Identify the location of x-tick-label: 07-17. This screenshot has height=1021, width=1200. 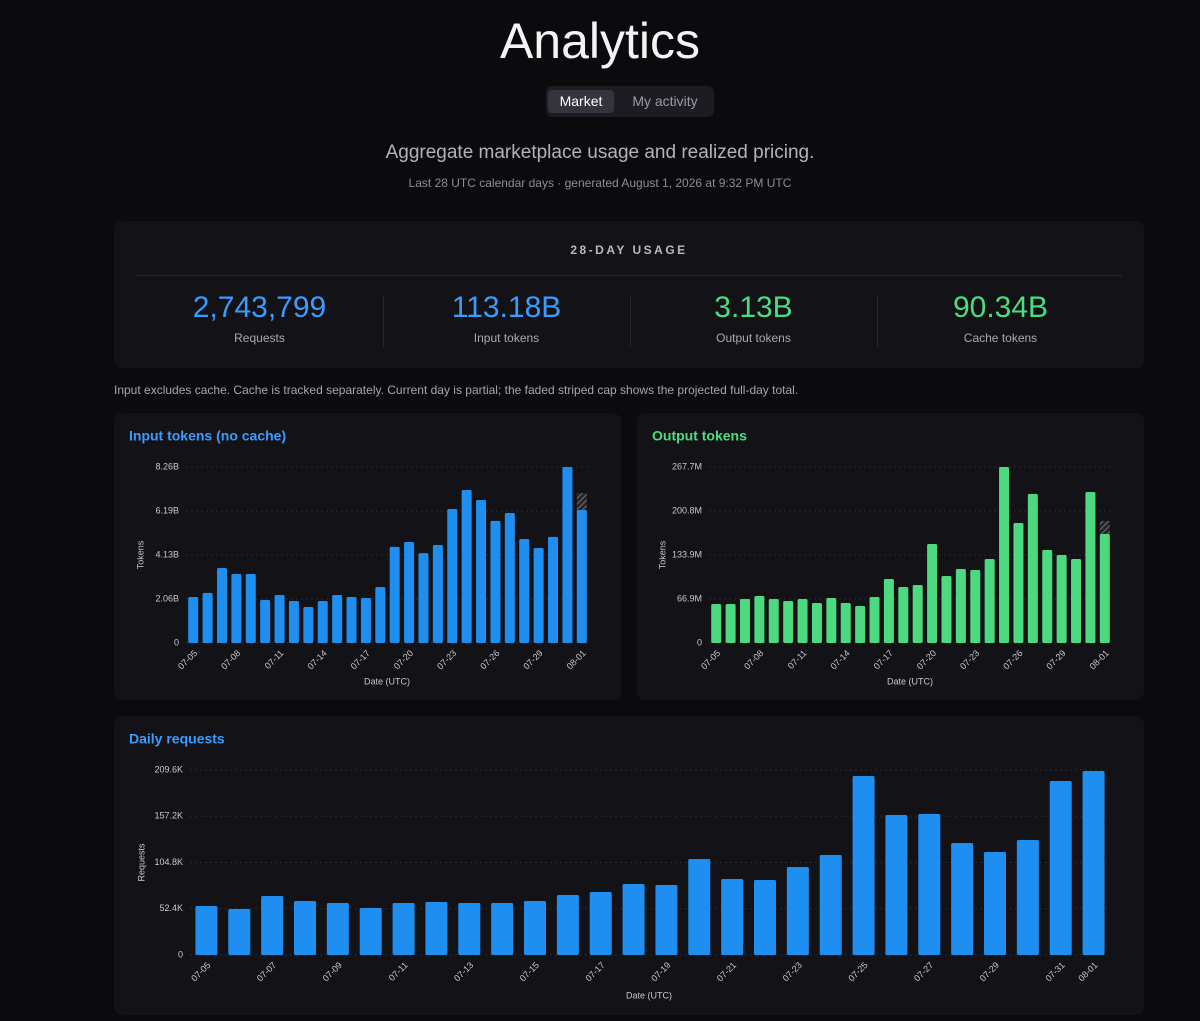
(360, 659).